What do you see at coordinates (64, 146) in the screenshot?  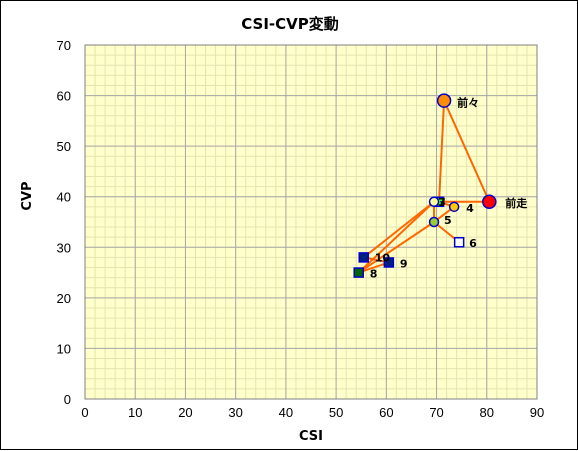 I see `y-tick-label: 50` at bounding box center [64, 146].